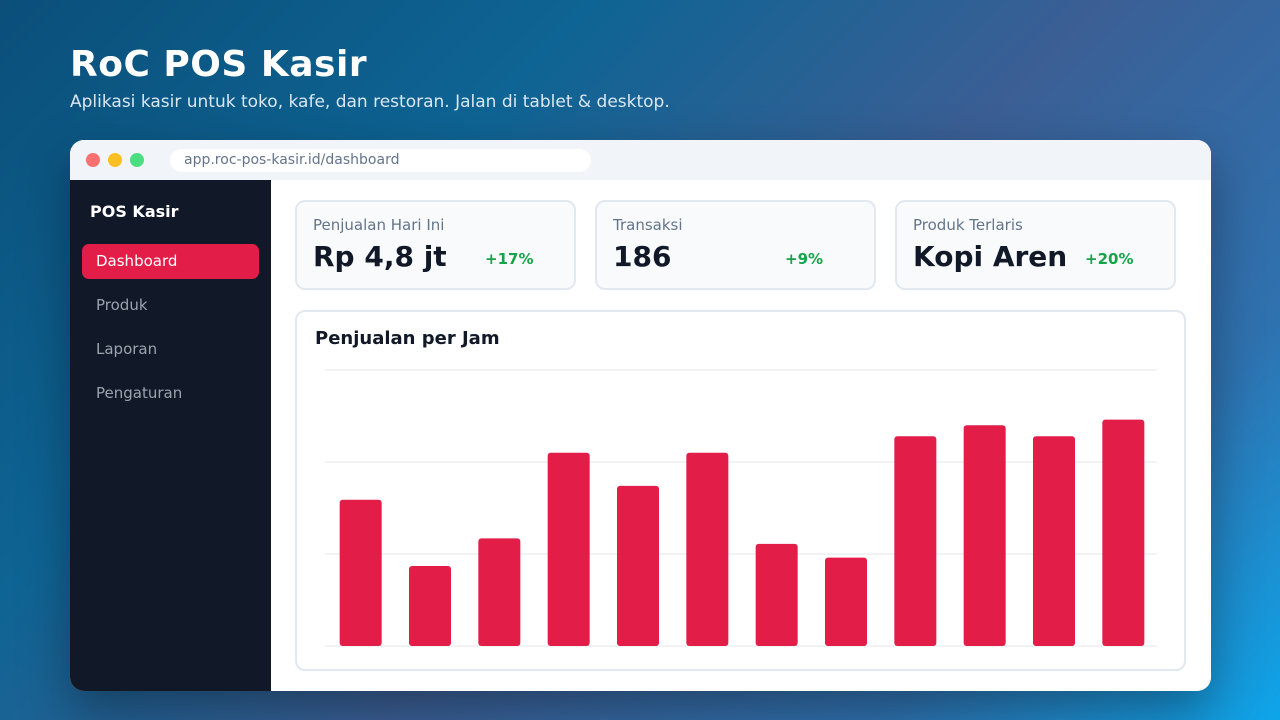  What do you see at coordinates (642, 256) in the screenshot?
I see `stat-value: 186` at bounding box center [642, 256].